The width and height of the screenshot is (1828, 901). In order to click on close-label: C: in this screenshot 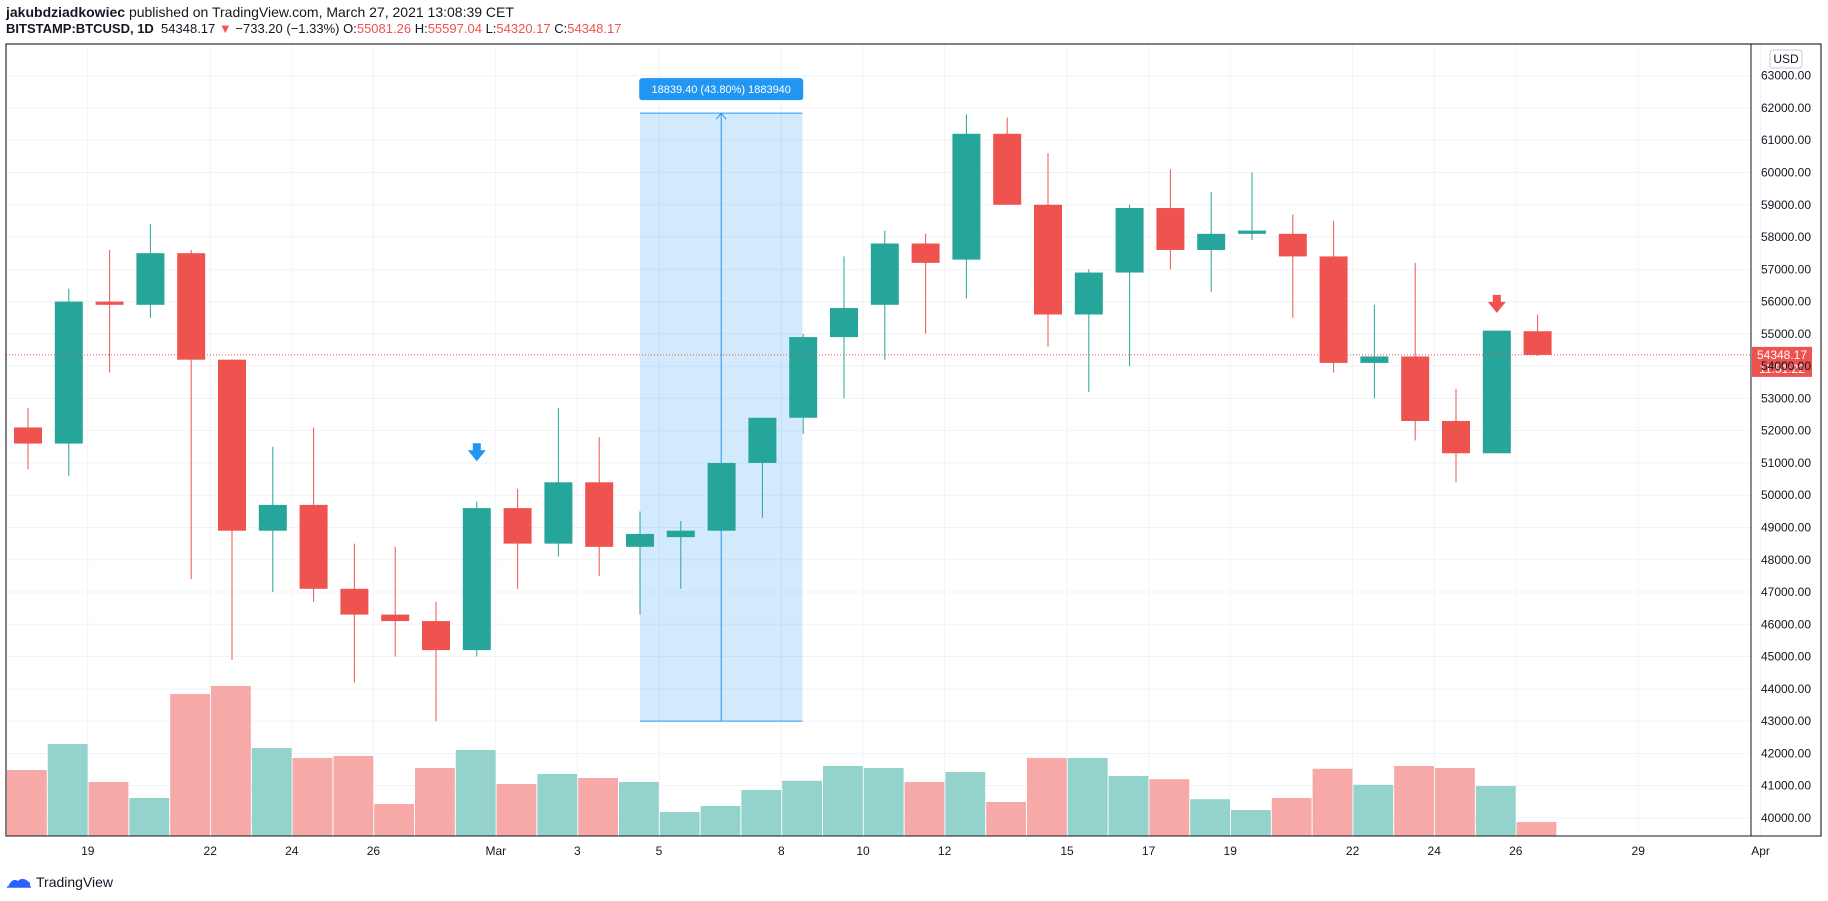, I will do `click(561, 28)`.